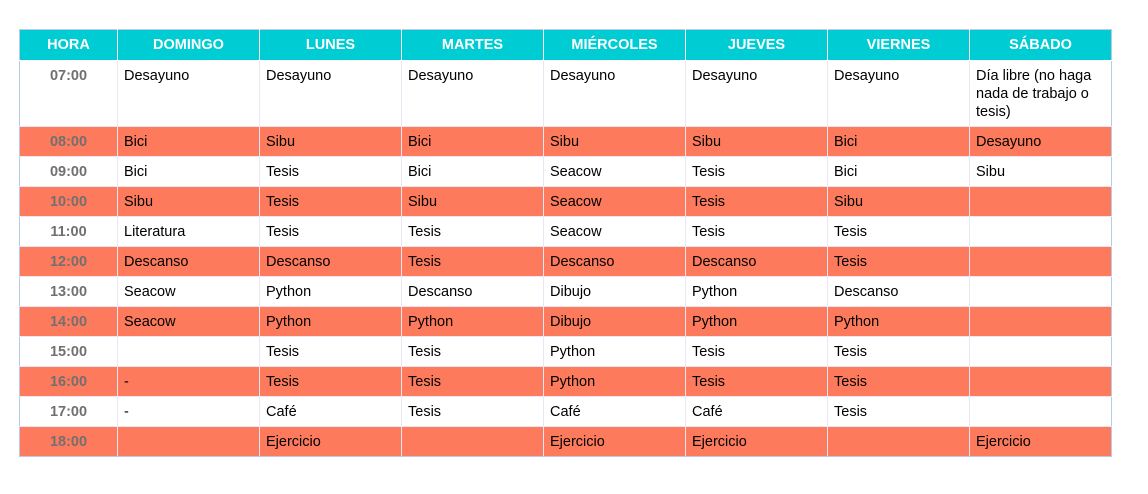  What do you see at coordinates (68, 381) in the screenshot?
I see `time-cell: 16:00` at bounding box center [68, 381].